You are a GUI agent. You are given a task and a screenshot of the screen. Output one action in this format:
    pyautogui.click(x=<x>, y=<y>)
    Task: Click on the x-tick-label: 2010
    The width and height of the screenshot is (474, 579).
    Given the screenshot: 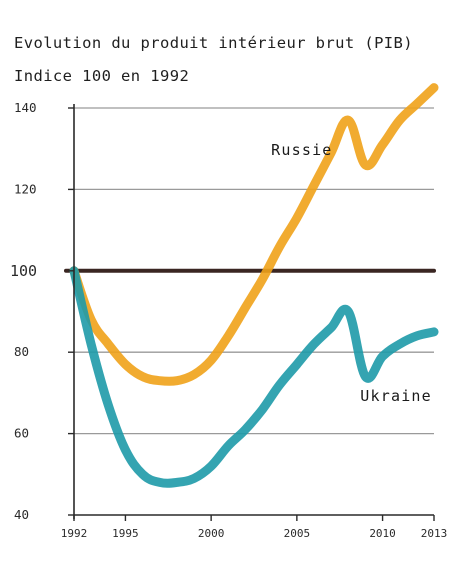 What is the action you would take?
    pyautogui.click(x=382, y=533)
    